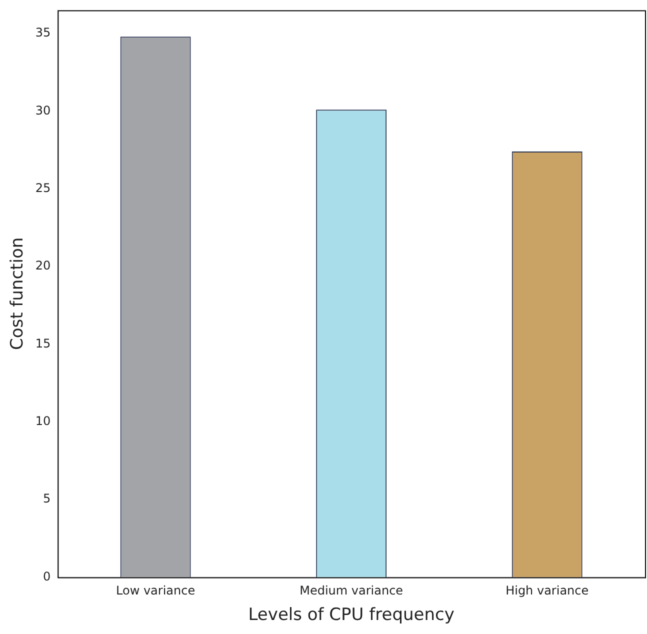 The width and height of the screenshot is (647, 634). What do you see at coordinates (43, 110) in the screenshot?
I see `y-tick-label: 30` at bounding box center [43, 110].